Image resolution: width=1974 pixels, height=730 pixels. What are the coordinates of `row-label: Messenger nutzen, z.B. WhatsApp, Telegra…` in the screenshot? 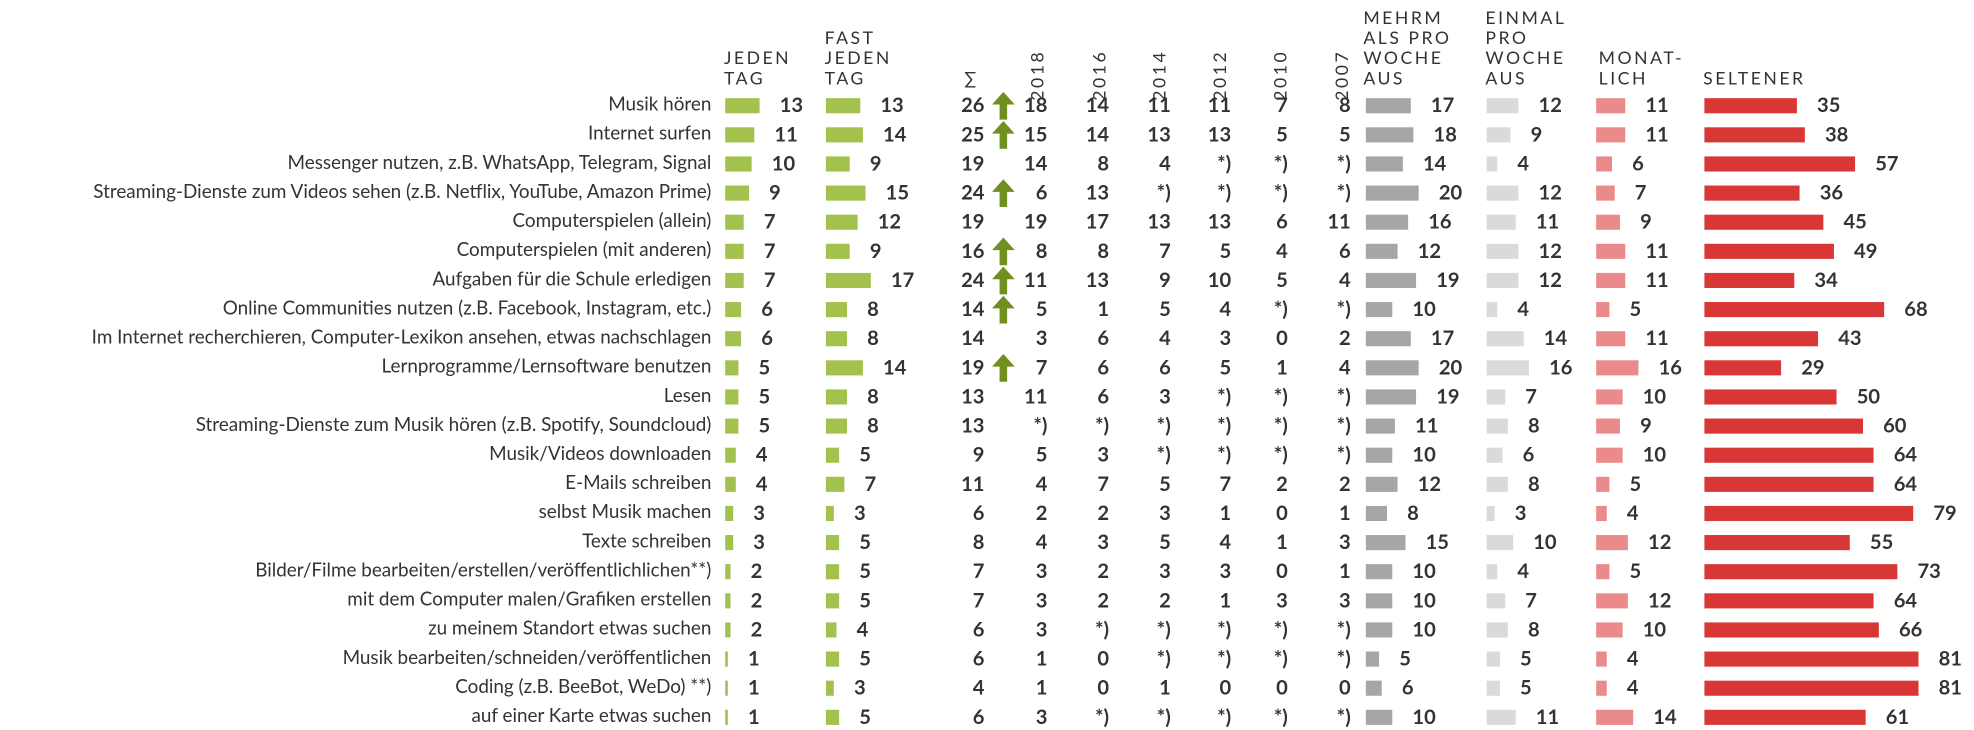 It's located at (500, 162).